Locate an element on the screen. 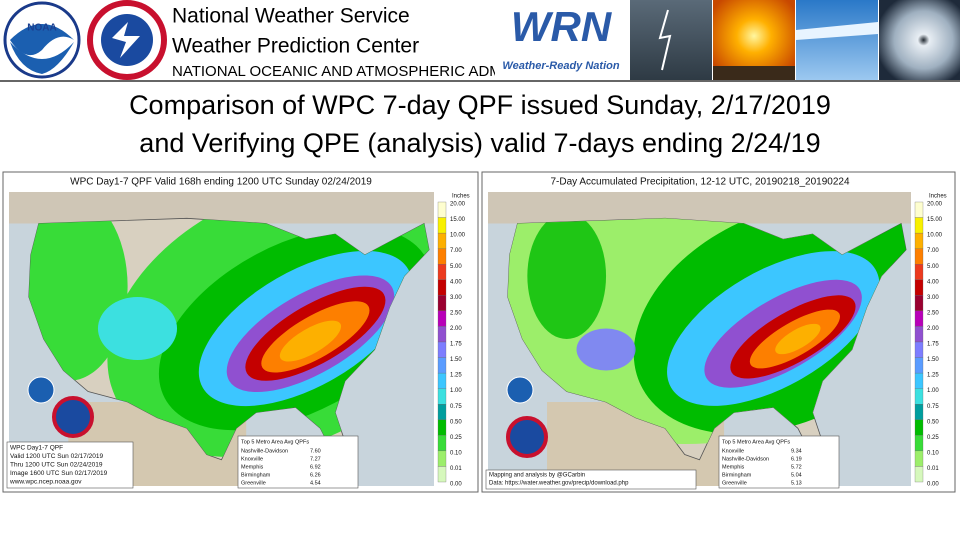  legend-label: 20.00 is located at coordinates (935, 205).